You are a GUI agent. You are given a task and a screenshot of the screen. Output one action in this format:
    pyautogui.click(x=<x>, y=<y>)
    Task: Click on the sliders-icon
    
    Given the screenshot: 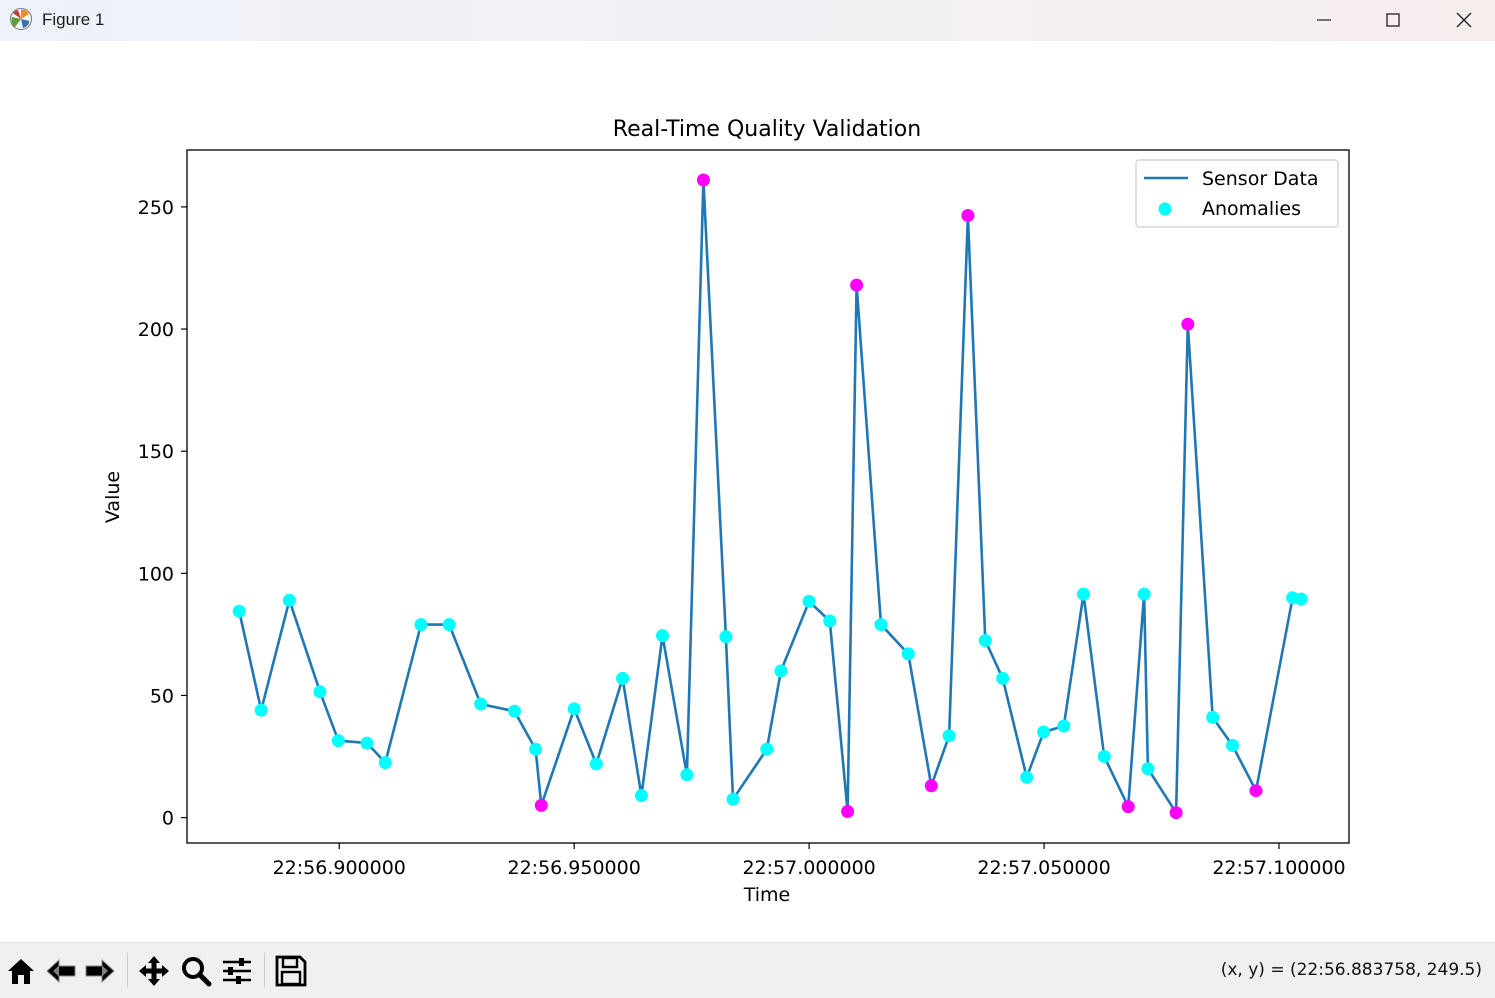 What is the action you would take?
    pyautogui.click(x=237, y=971)
    